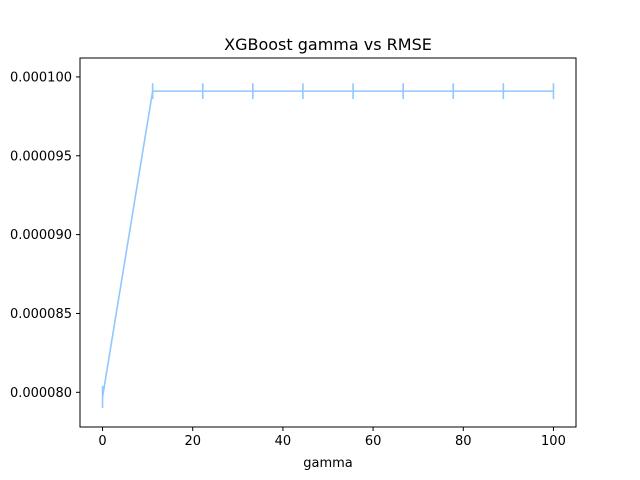 This screenshot has width=640, height=480. What do you see at coordinates (328, 463) in the screenshot?
I see `x-axis-label: gamma` at bounding box center [328, 463].